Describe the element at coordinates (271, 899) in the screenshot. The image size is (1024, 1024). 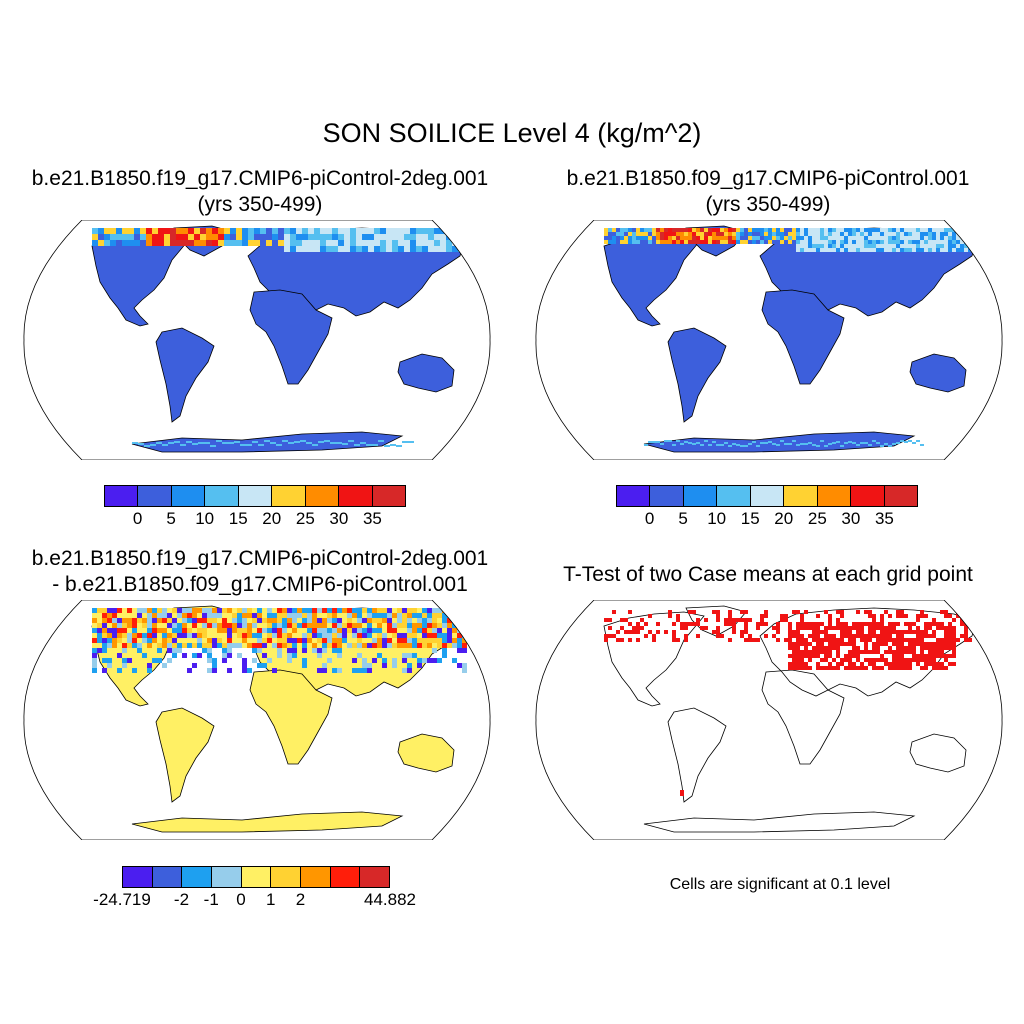
I see `colorbar-tick-label: 1` at that location.